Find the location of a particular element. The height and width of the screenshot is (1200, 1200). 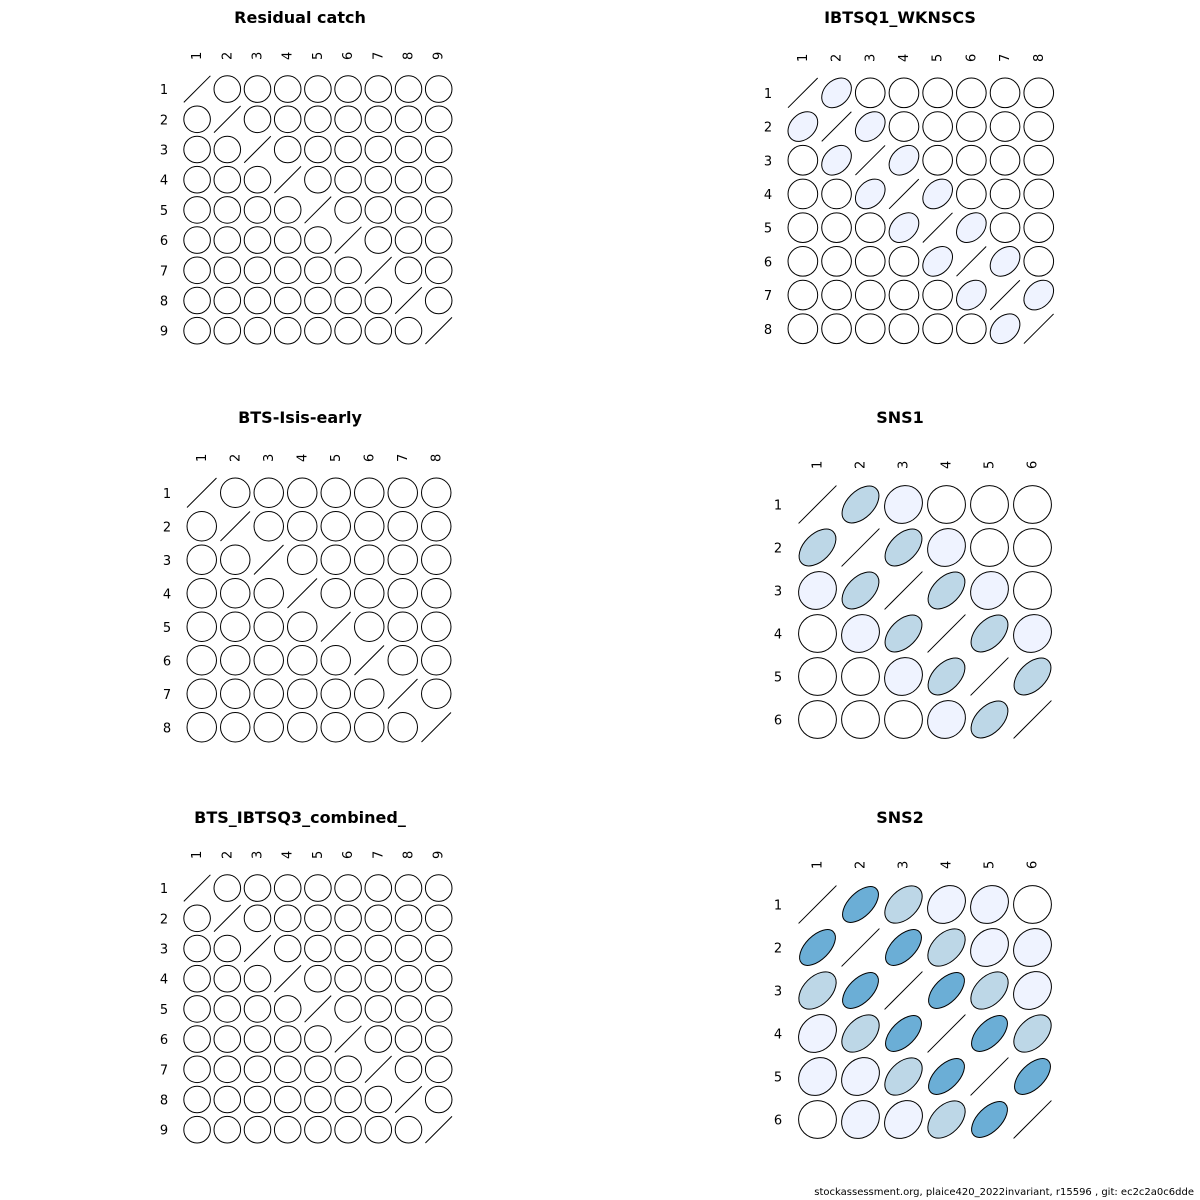

row-label: 6 is located at coordinates (164, 241).